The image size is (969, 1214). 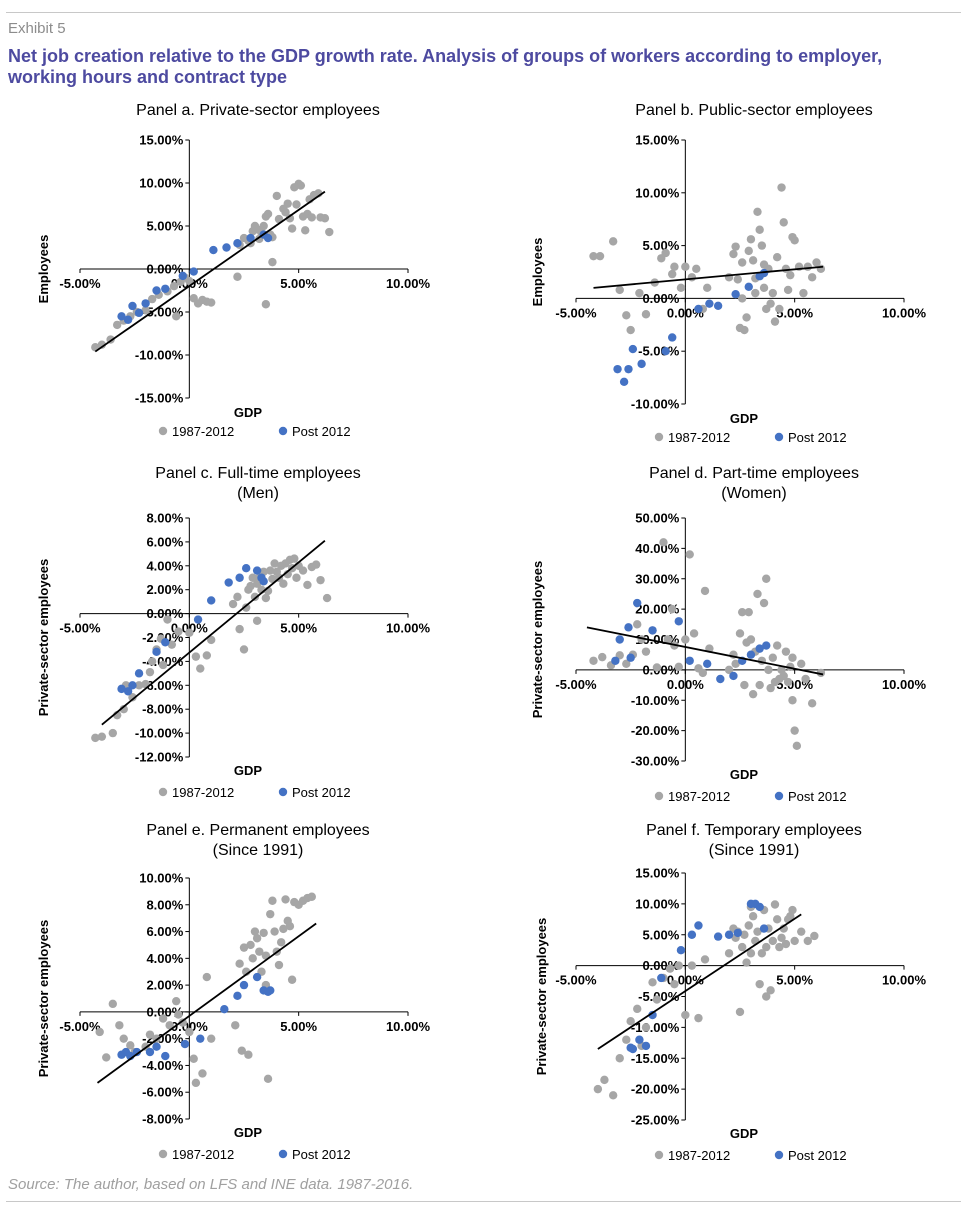 I want to click on y-tick-label: 15.00%, so click(x=657, y=873).